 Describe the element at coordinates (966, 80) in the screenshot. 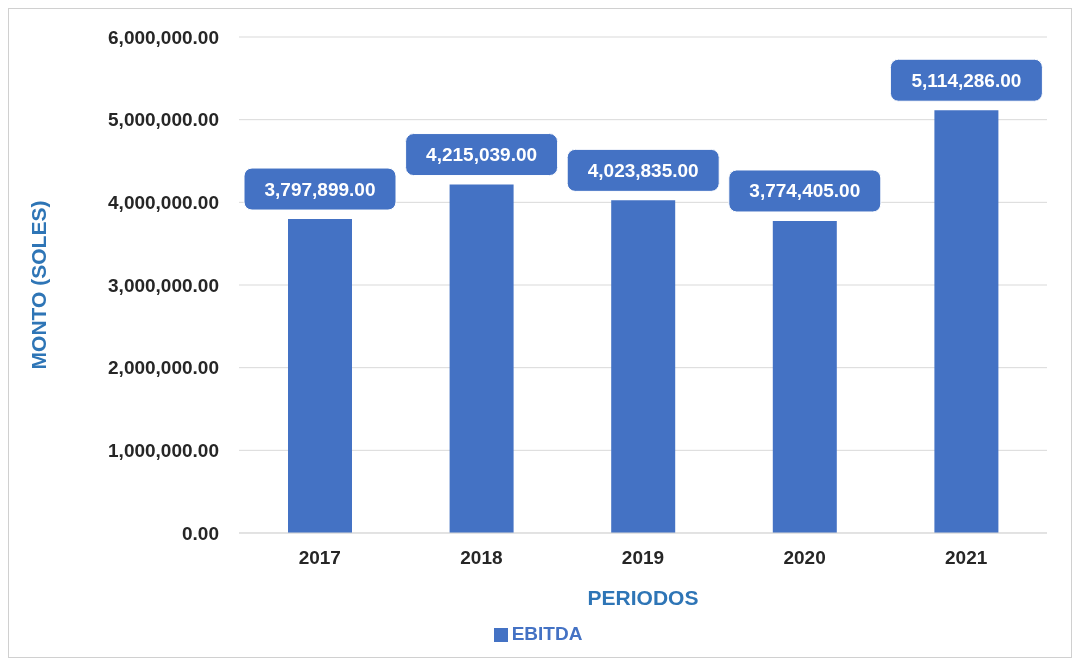

I see `data-label: 5,114,286.00` at that location.